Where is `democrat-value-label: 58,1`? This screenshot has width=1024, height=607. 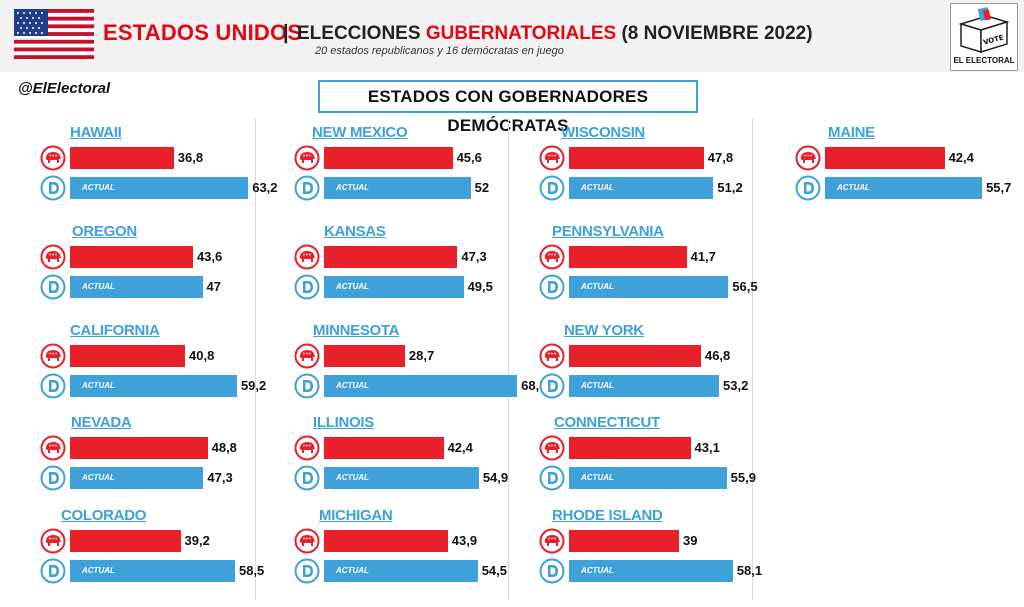
democrat-value-label: 58,1 is located at coordinates (749, 570).